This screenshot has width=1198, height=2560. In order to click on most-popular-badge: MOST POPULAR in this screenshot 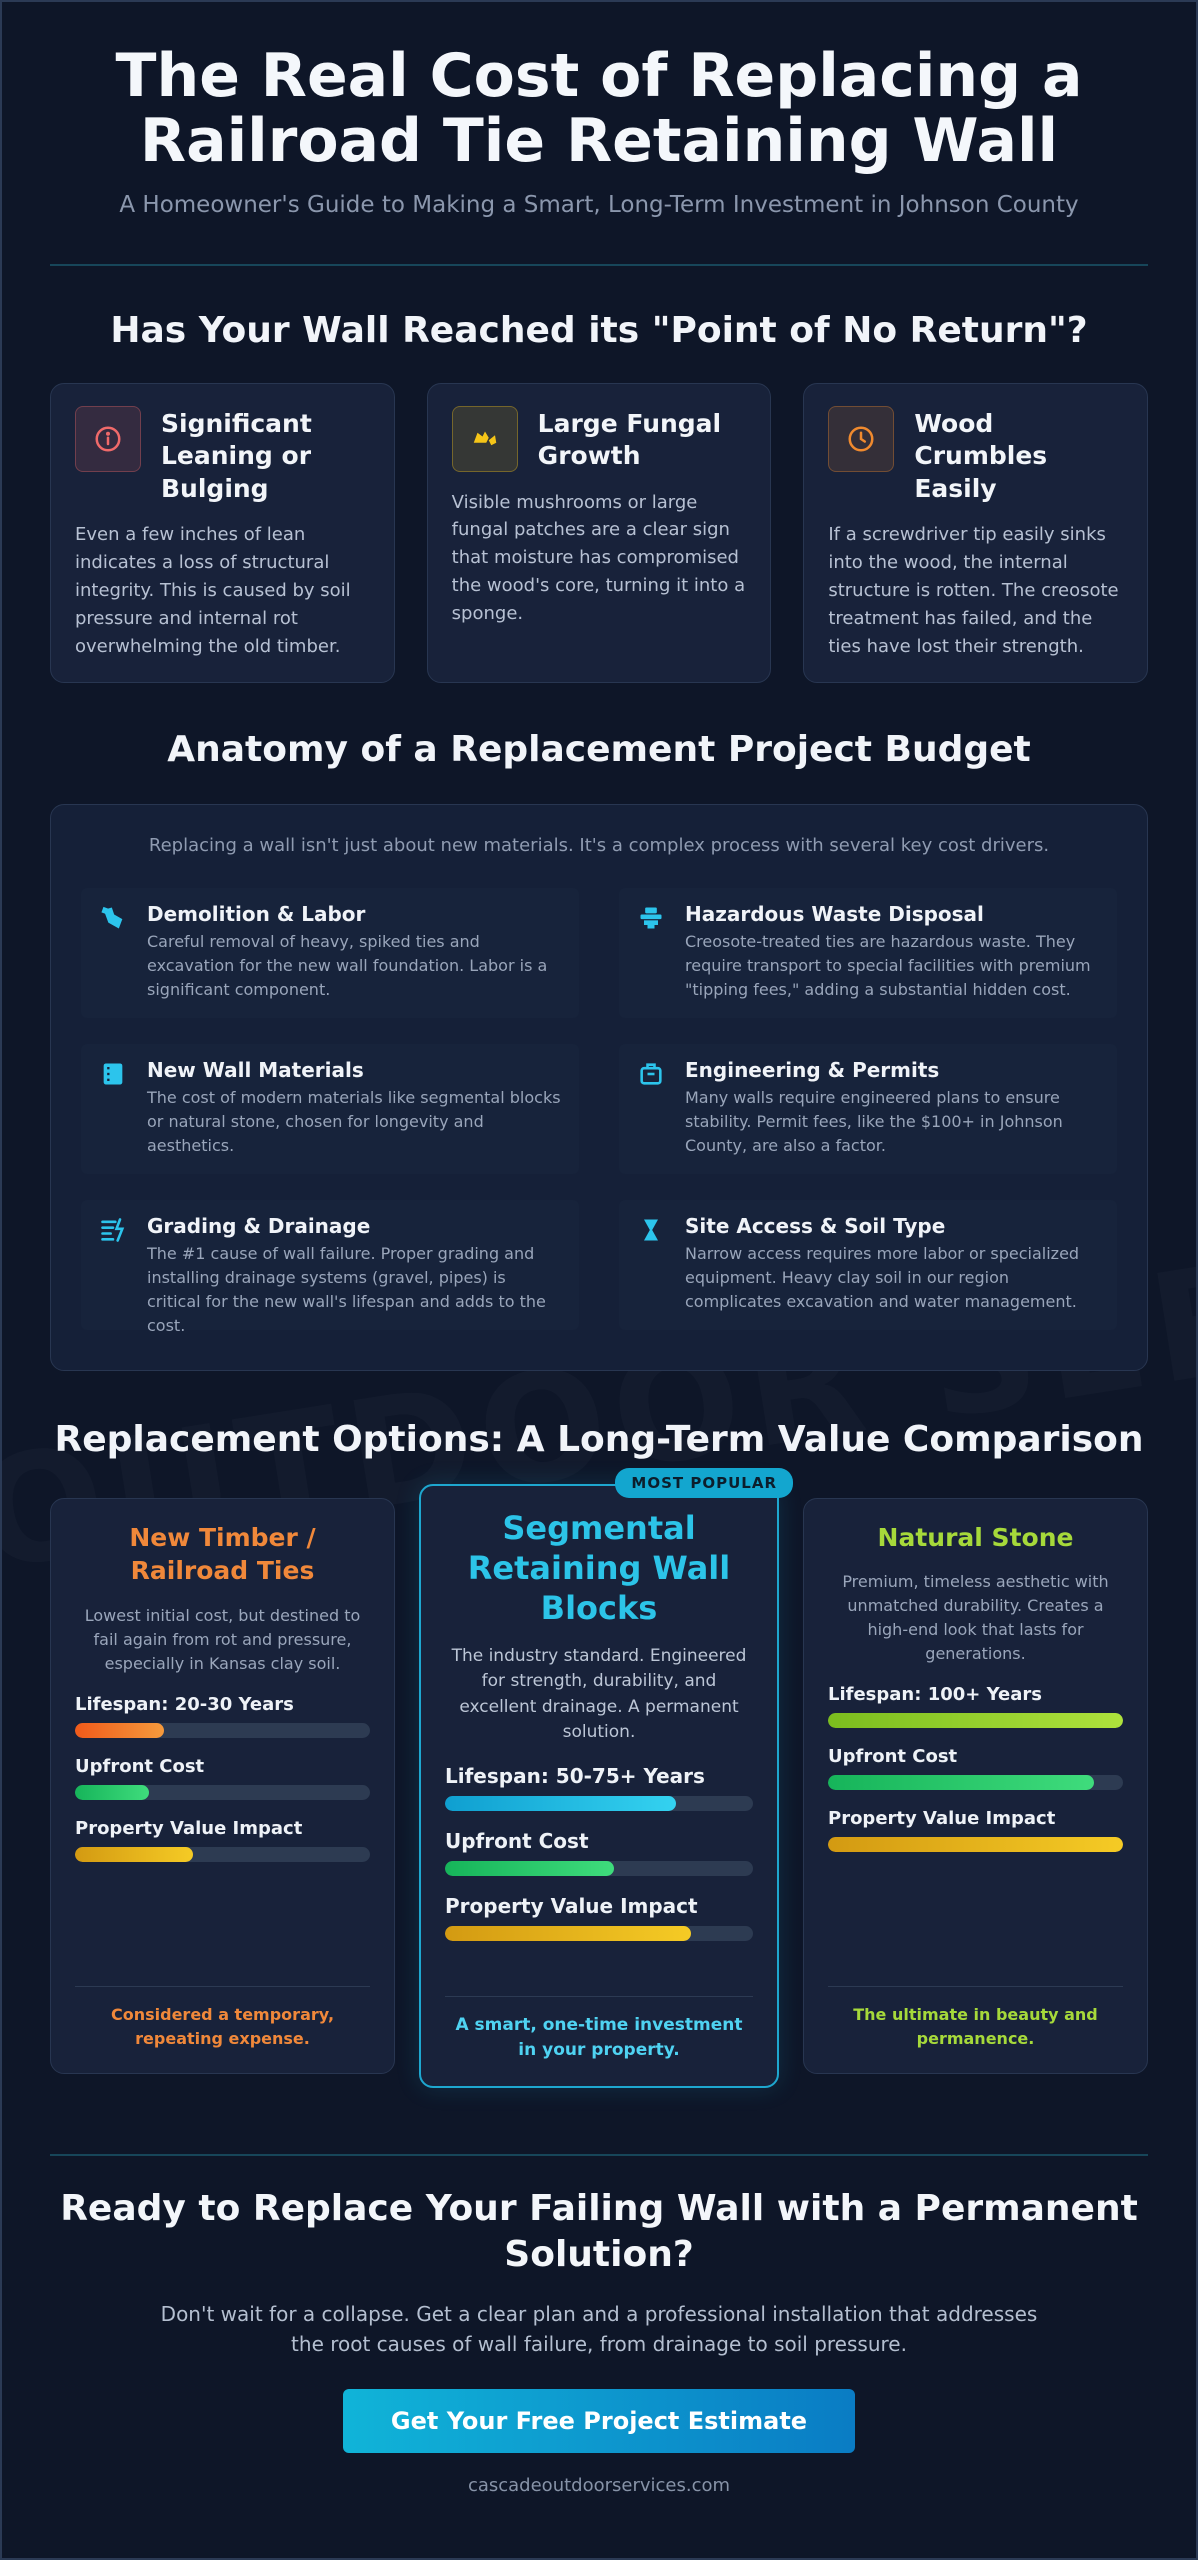, I will do `click(704, 1482)`.